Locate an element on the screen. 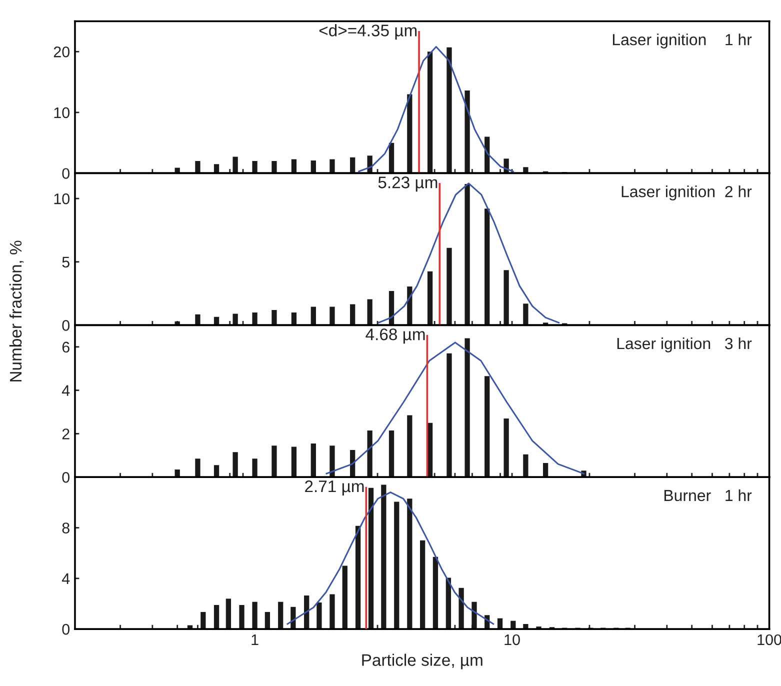 The height and width of the screenshot is (686, 781). y-tick-label: 6 is located at coordinates (66, 347).